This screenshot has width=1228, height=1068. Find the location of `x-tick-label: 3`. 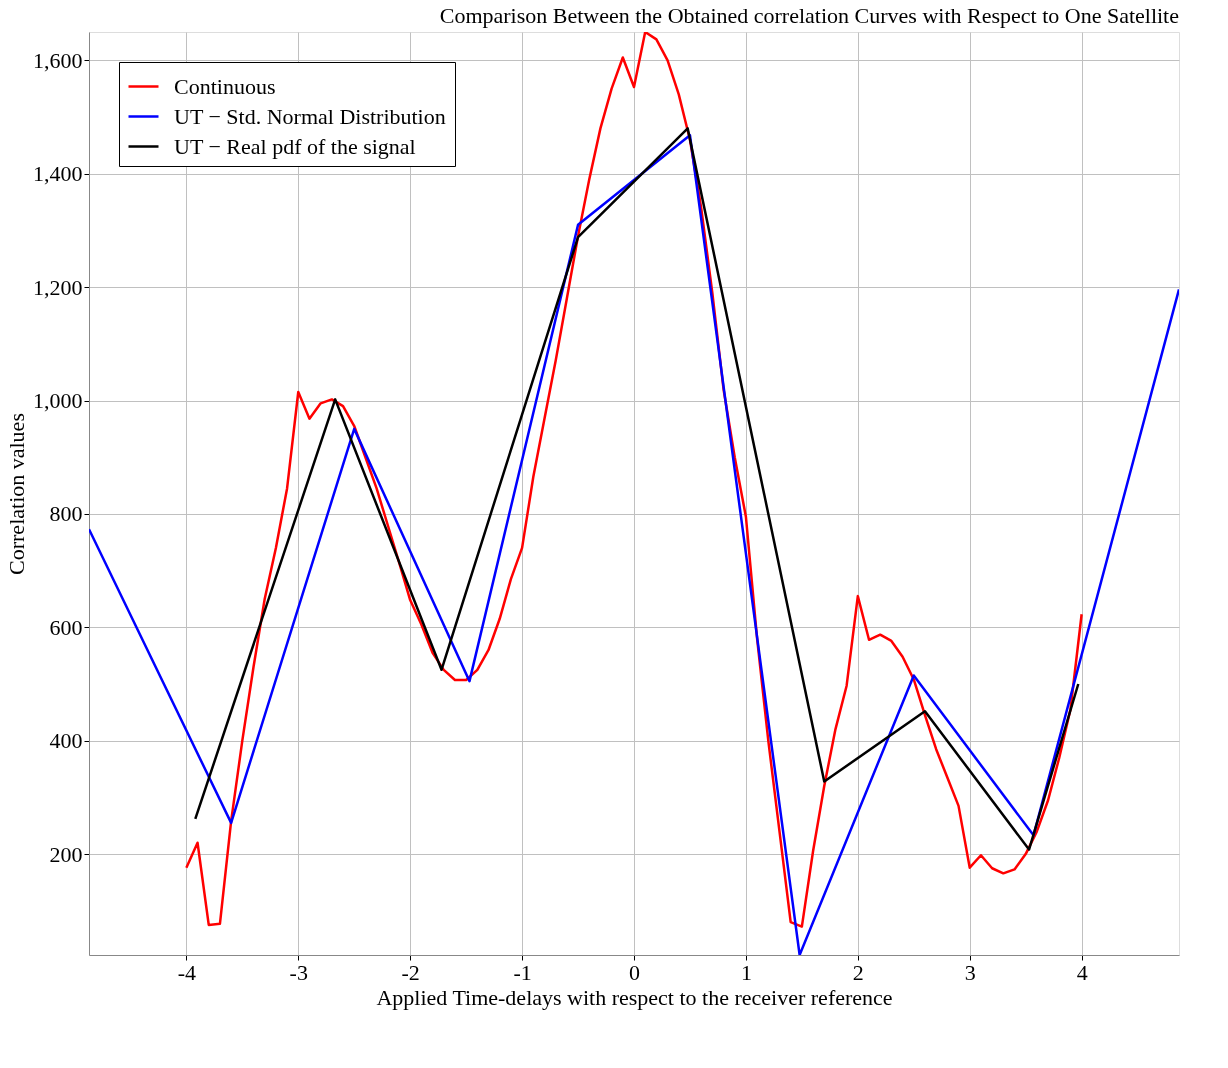

x-tick-label: 3 is located at coordinates (970, 972).